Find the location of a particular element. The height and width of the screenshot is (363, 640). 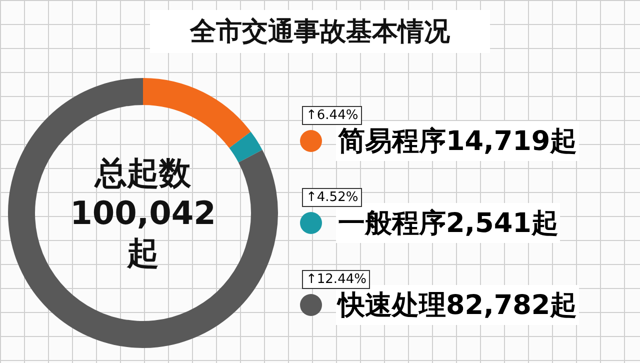

legend-label: 一般程序2,541起 is located at coordinates (448, 223).